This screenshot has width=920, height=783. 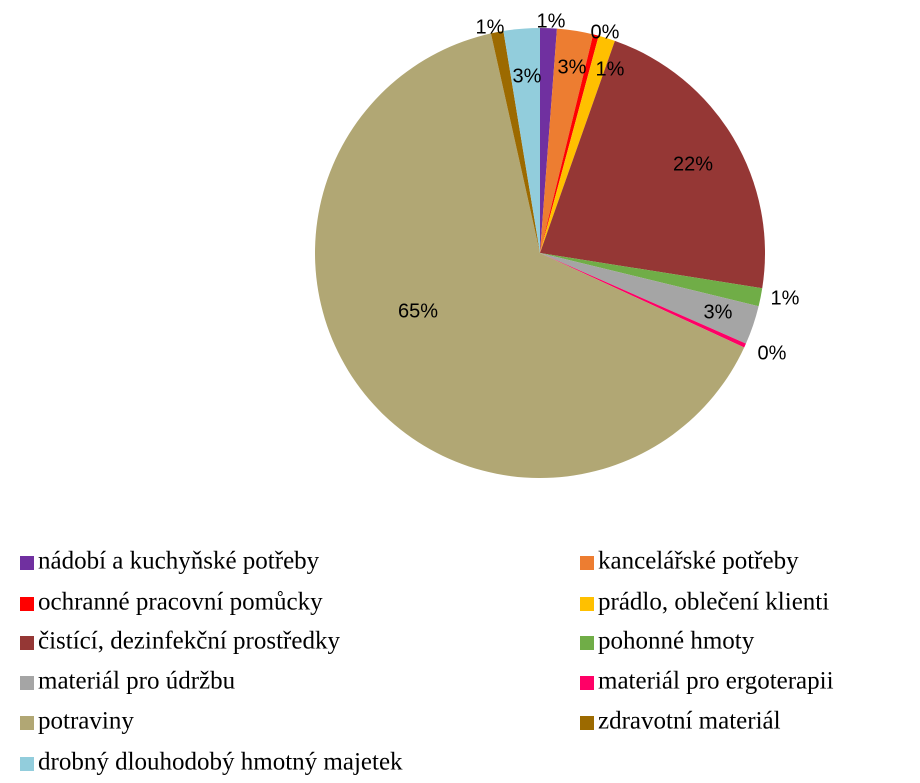 I want to click on data-label: 65%, so click(x=418, y=311).